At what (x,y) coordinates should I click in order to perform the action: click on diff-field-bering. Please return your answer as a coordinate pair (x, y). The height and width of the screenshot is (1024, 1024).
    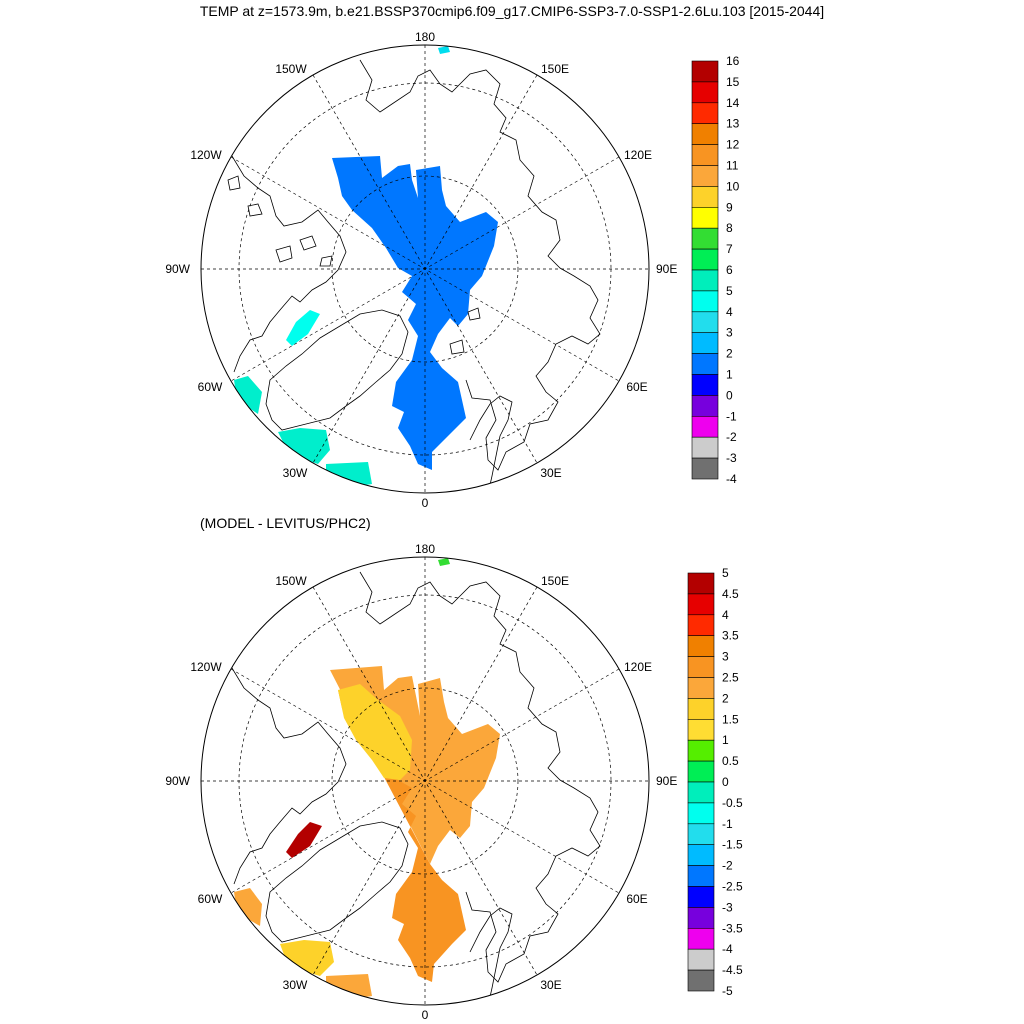
    Looking at the image, I should click on (444, 562).